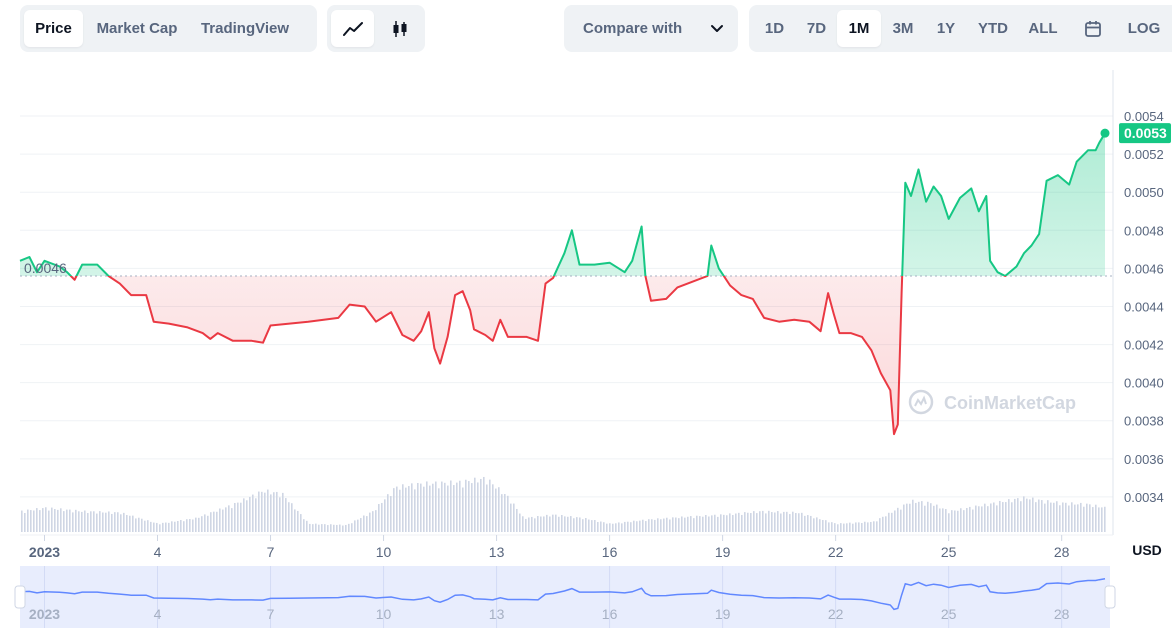 This screenshot has width=1172, height=636. What do you see at coordinates (245, 28) in the screenshot?
I see `tab-tradingview: TradingView` at bounding box center [245, 28].